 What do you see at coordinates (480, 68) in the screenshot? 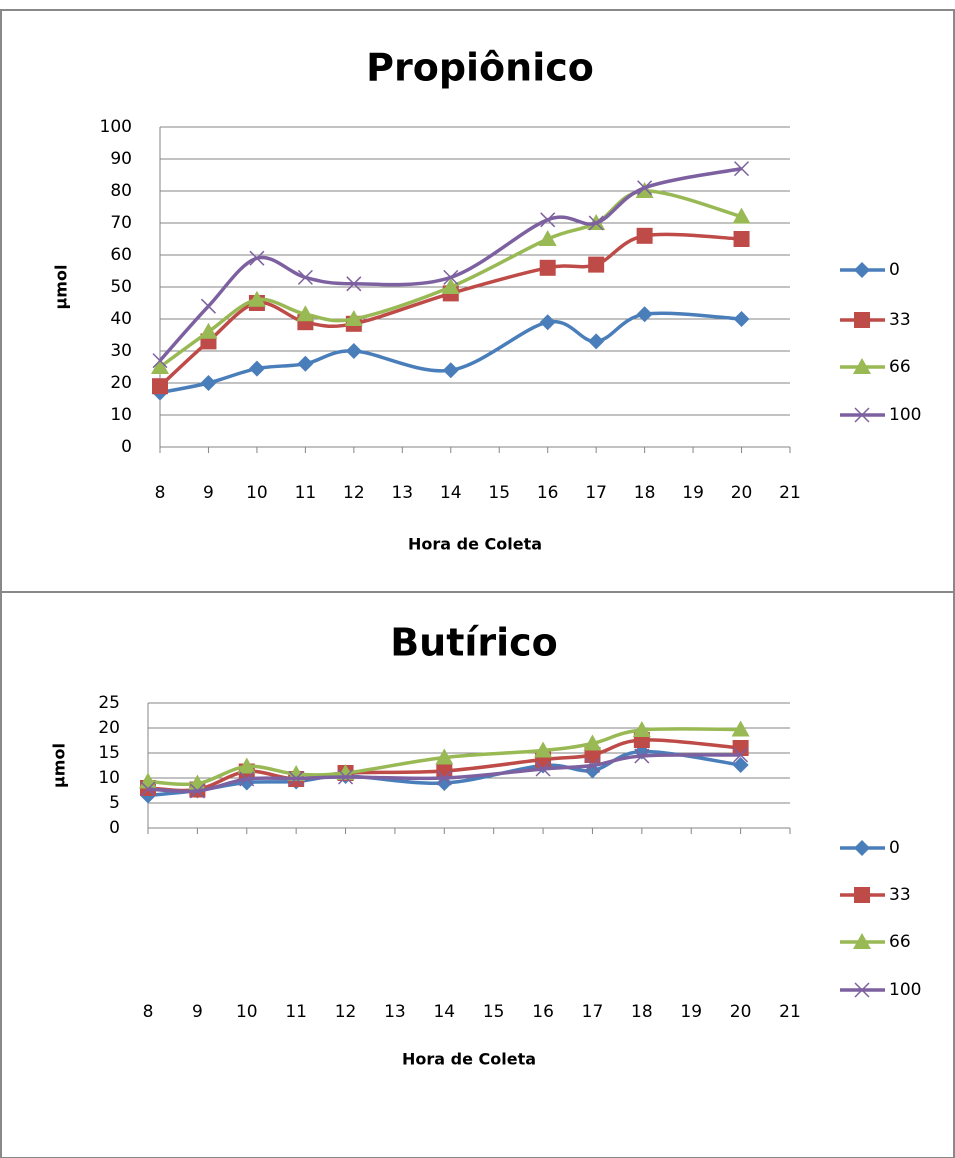
I see `chart-title: Propiônico` at bounding box center [480, 68].